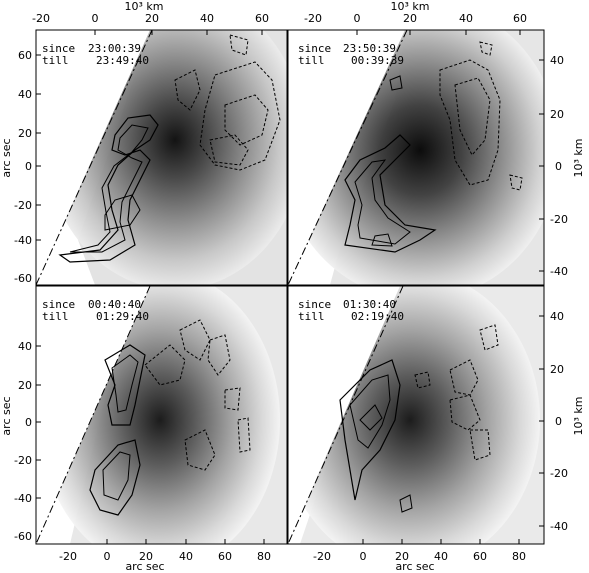 The width and height of the screenshot is (589, 573). What do you see at coordinates (25, 346) in the screenshot?
I see `left-bottom-tick: 40` at bounding box center [25, 346].